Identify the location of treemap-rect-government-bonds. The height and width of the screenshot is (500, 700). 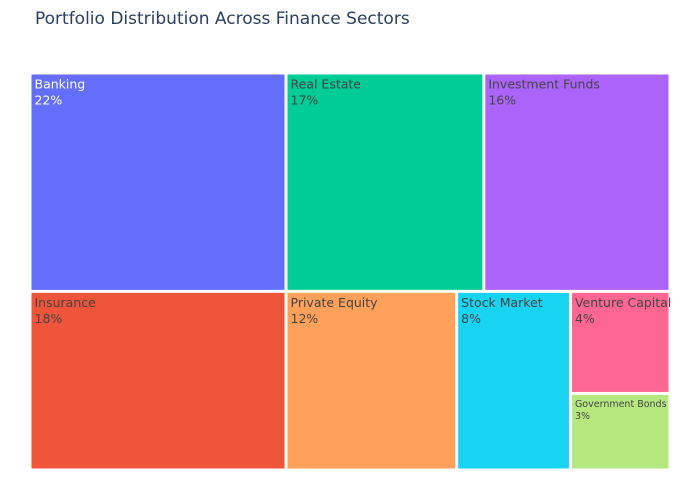
(620, 431).